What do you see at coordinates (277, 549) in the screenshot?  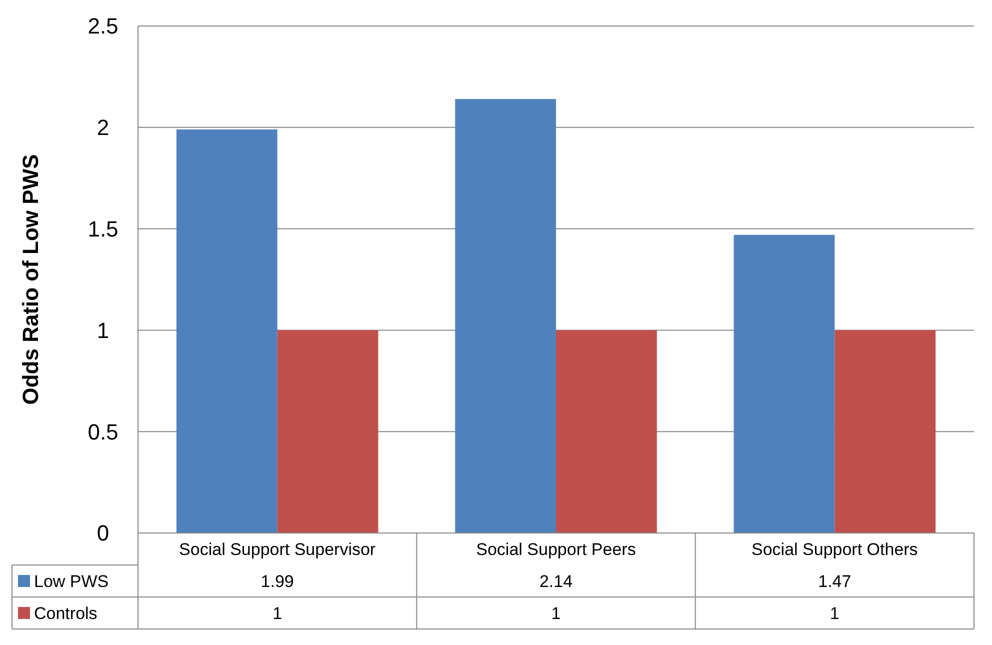 I see `x-tick-label: Social Support Supervisor` at bounding box center [277, 549].